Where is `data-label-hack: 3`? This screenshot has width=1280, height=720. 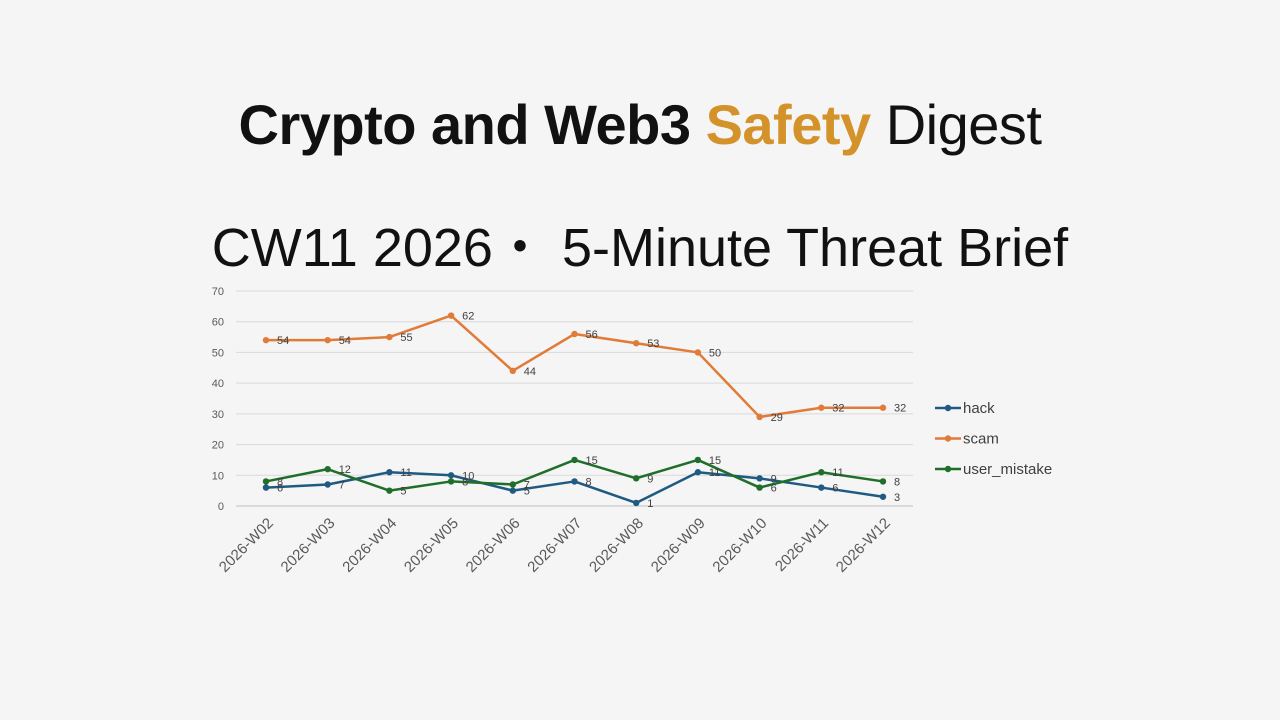 data-label-hack: 3 is located at coordinates (897, 498).